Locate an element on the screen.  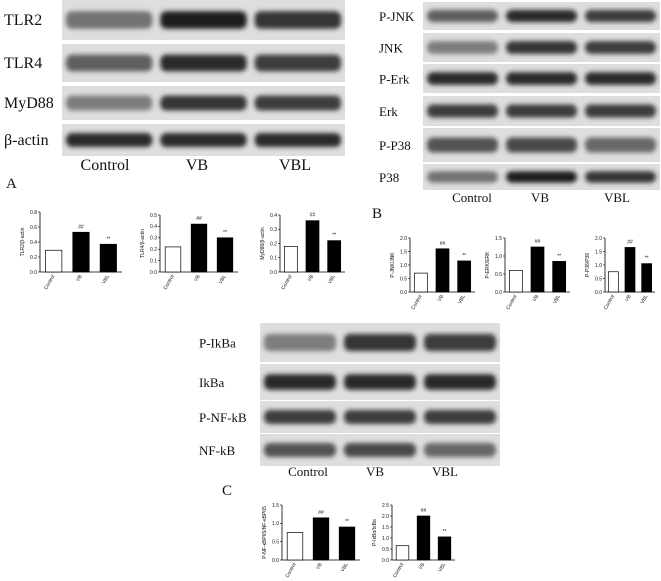
blot-row-label: JNK is located at coordinates (391, 48).